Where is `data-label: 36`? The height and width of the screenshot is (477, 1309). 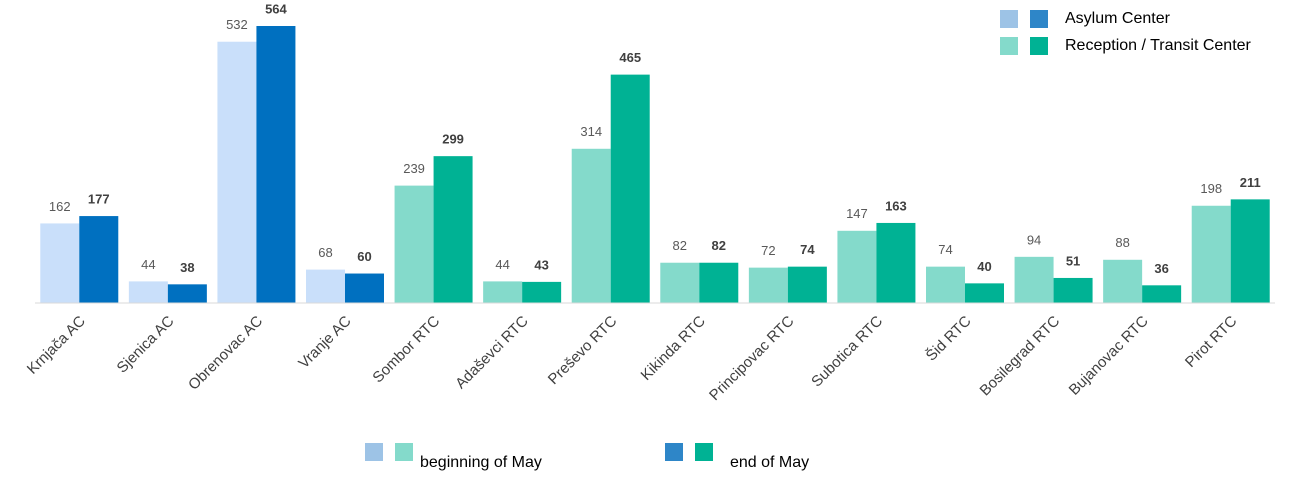
data-label: 36 is located at coordinates (1161, 268).